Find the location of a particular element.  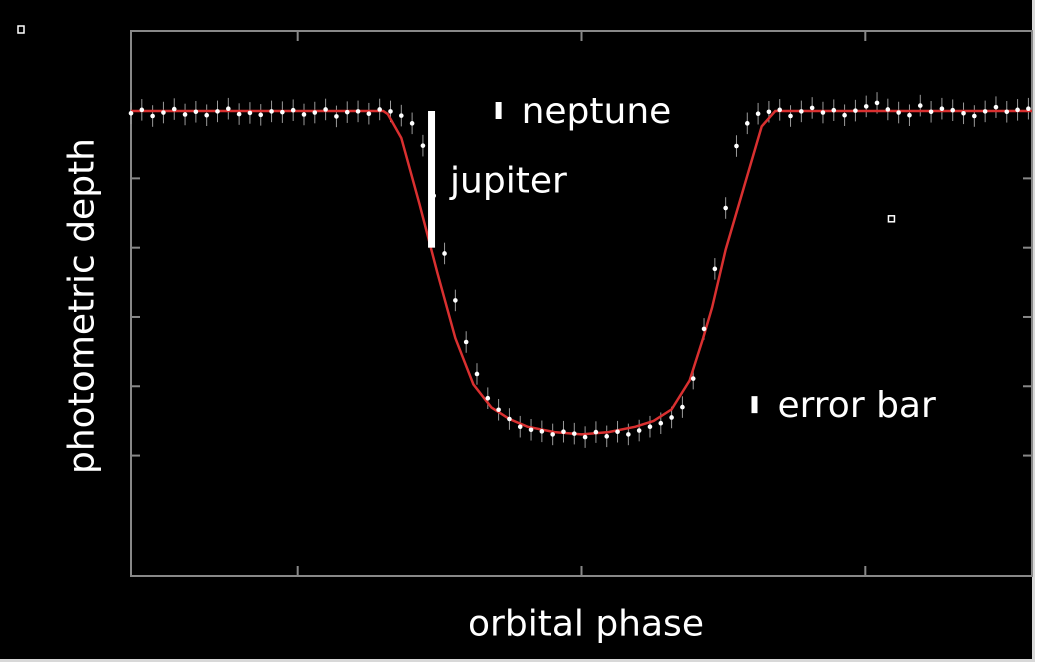

x-axis-label: orbital phase is located at coordinates (586, 624).